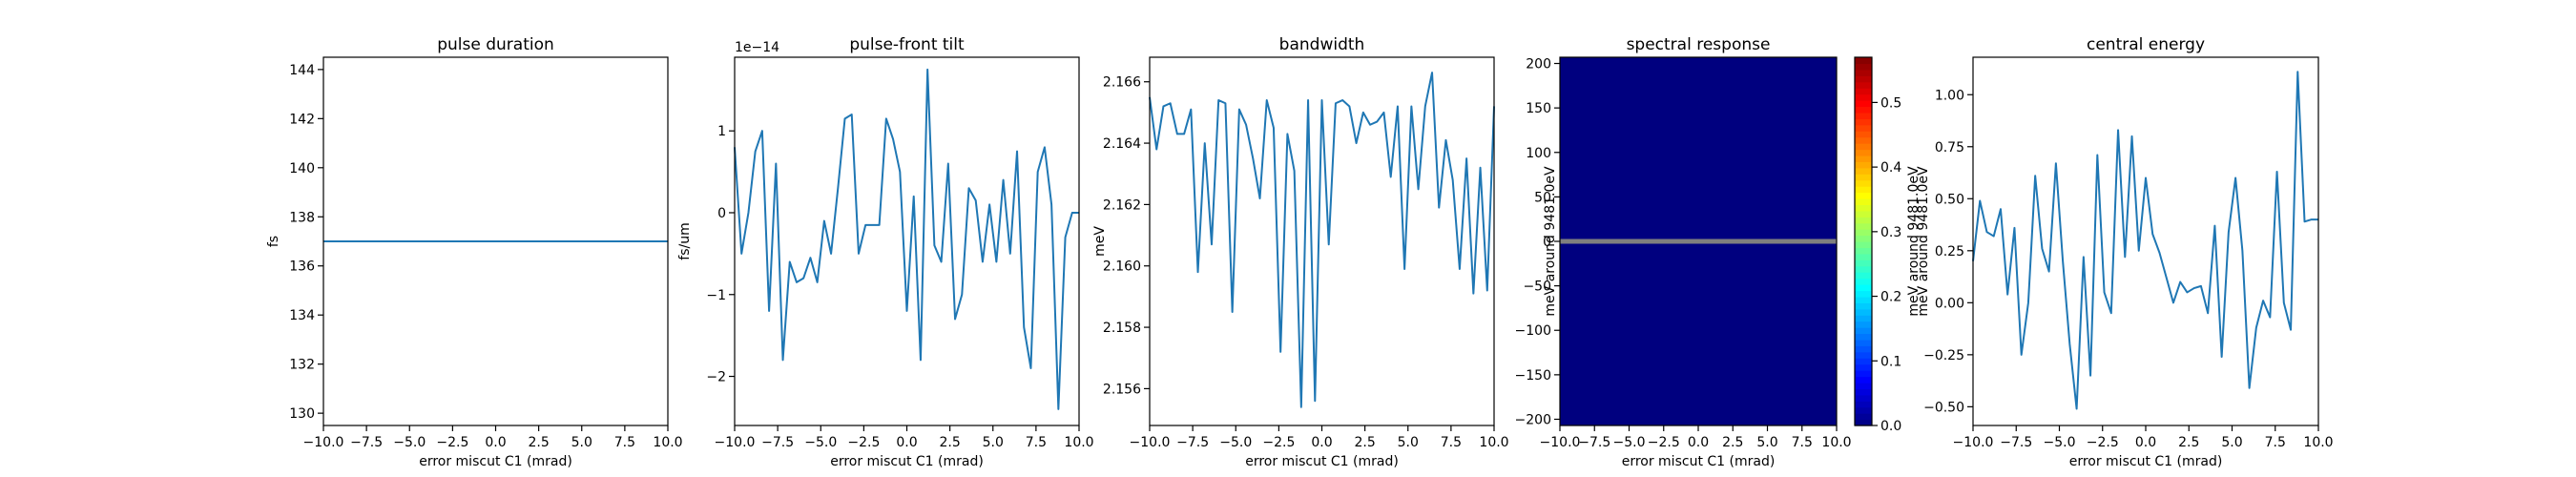  Describe the element at coordinates (302, 217) in the screenshot. I see `y-tick-label: 138` at that location.